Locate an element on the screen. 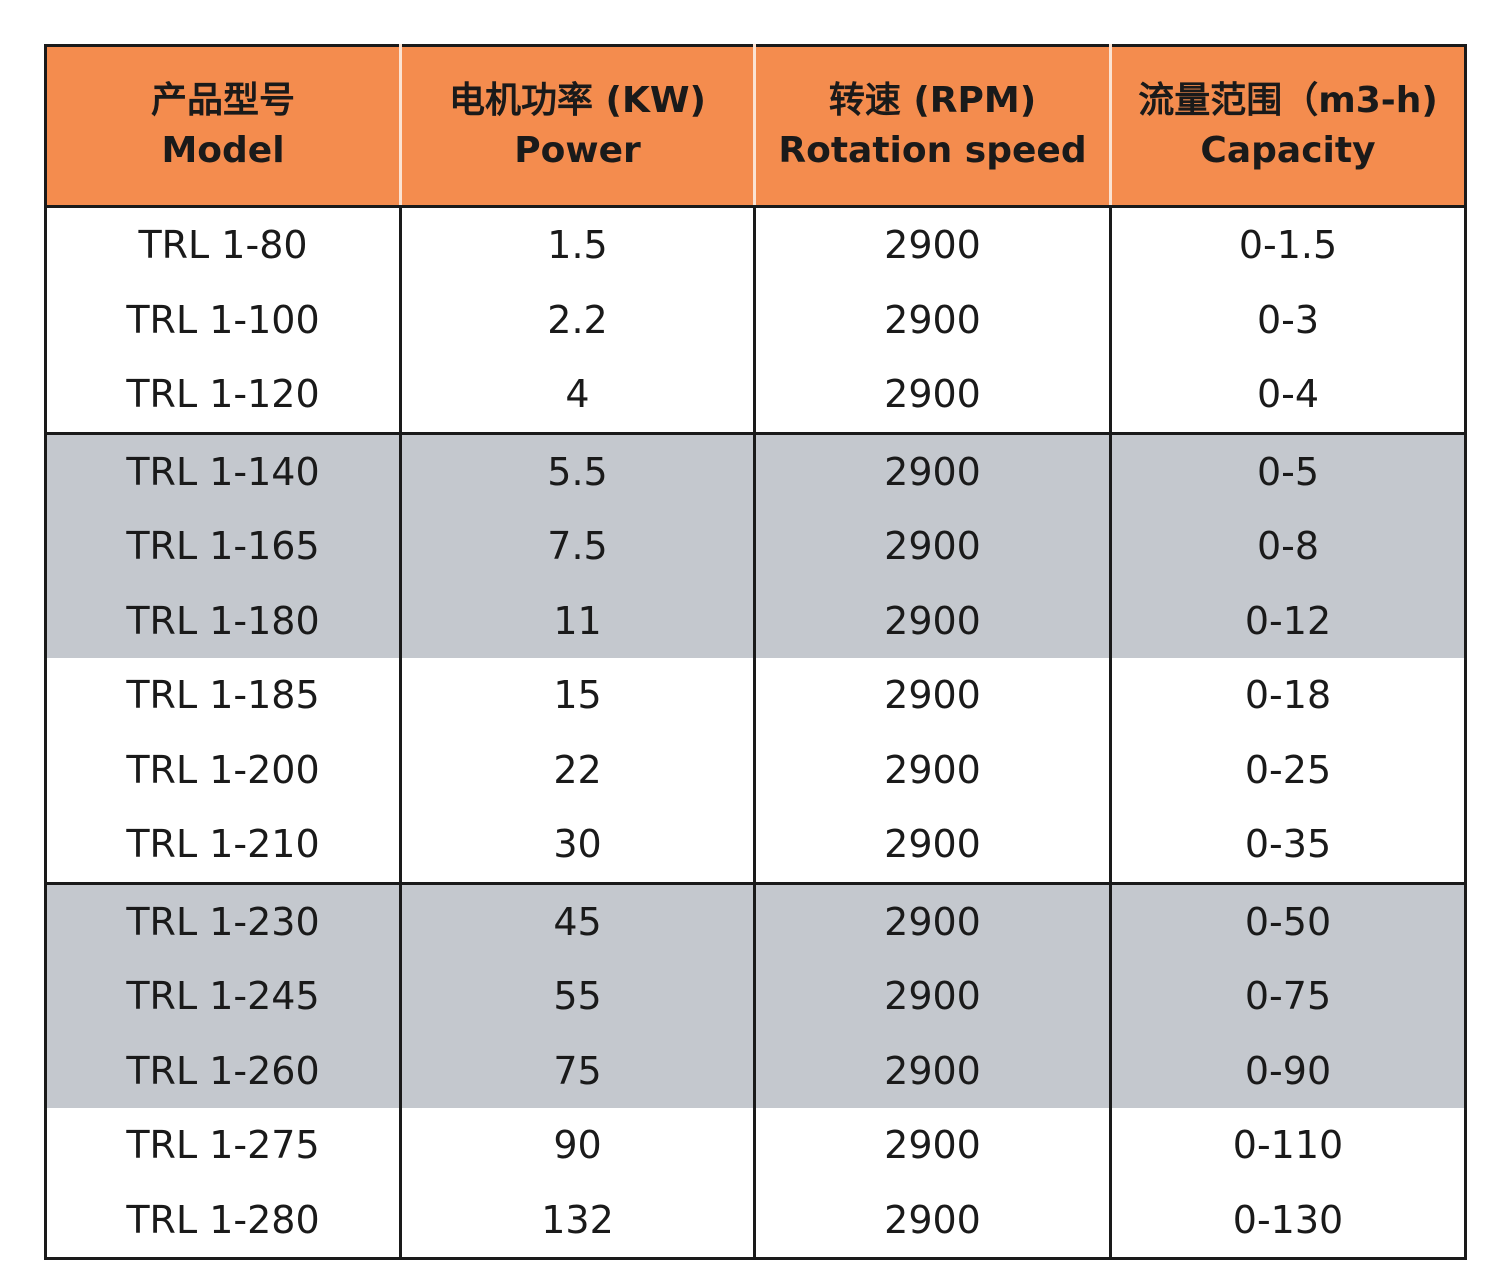 The image size is (1500, 1285). header-model: 产品型号 Model is located at coordinates (223, 126).